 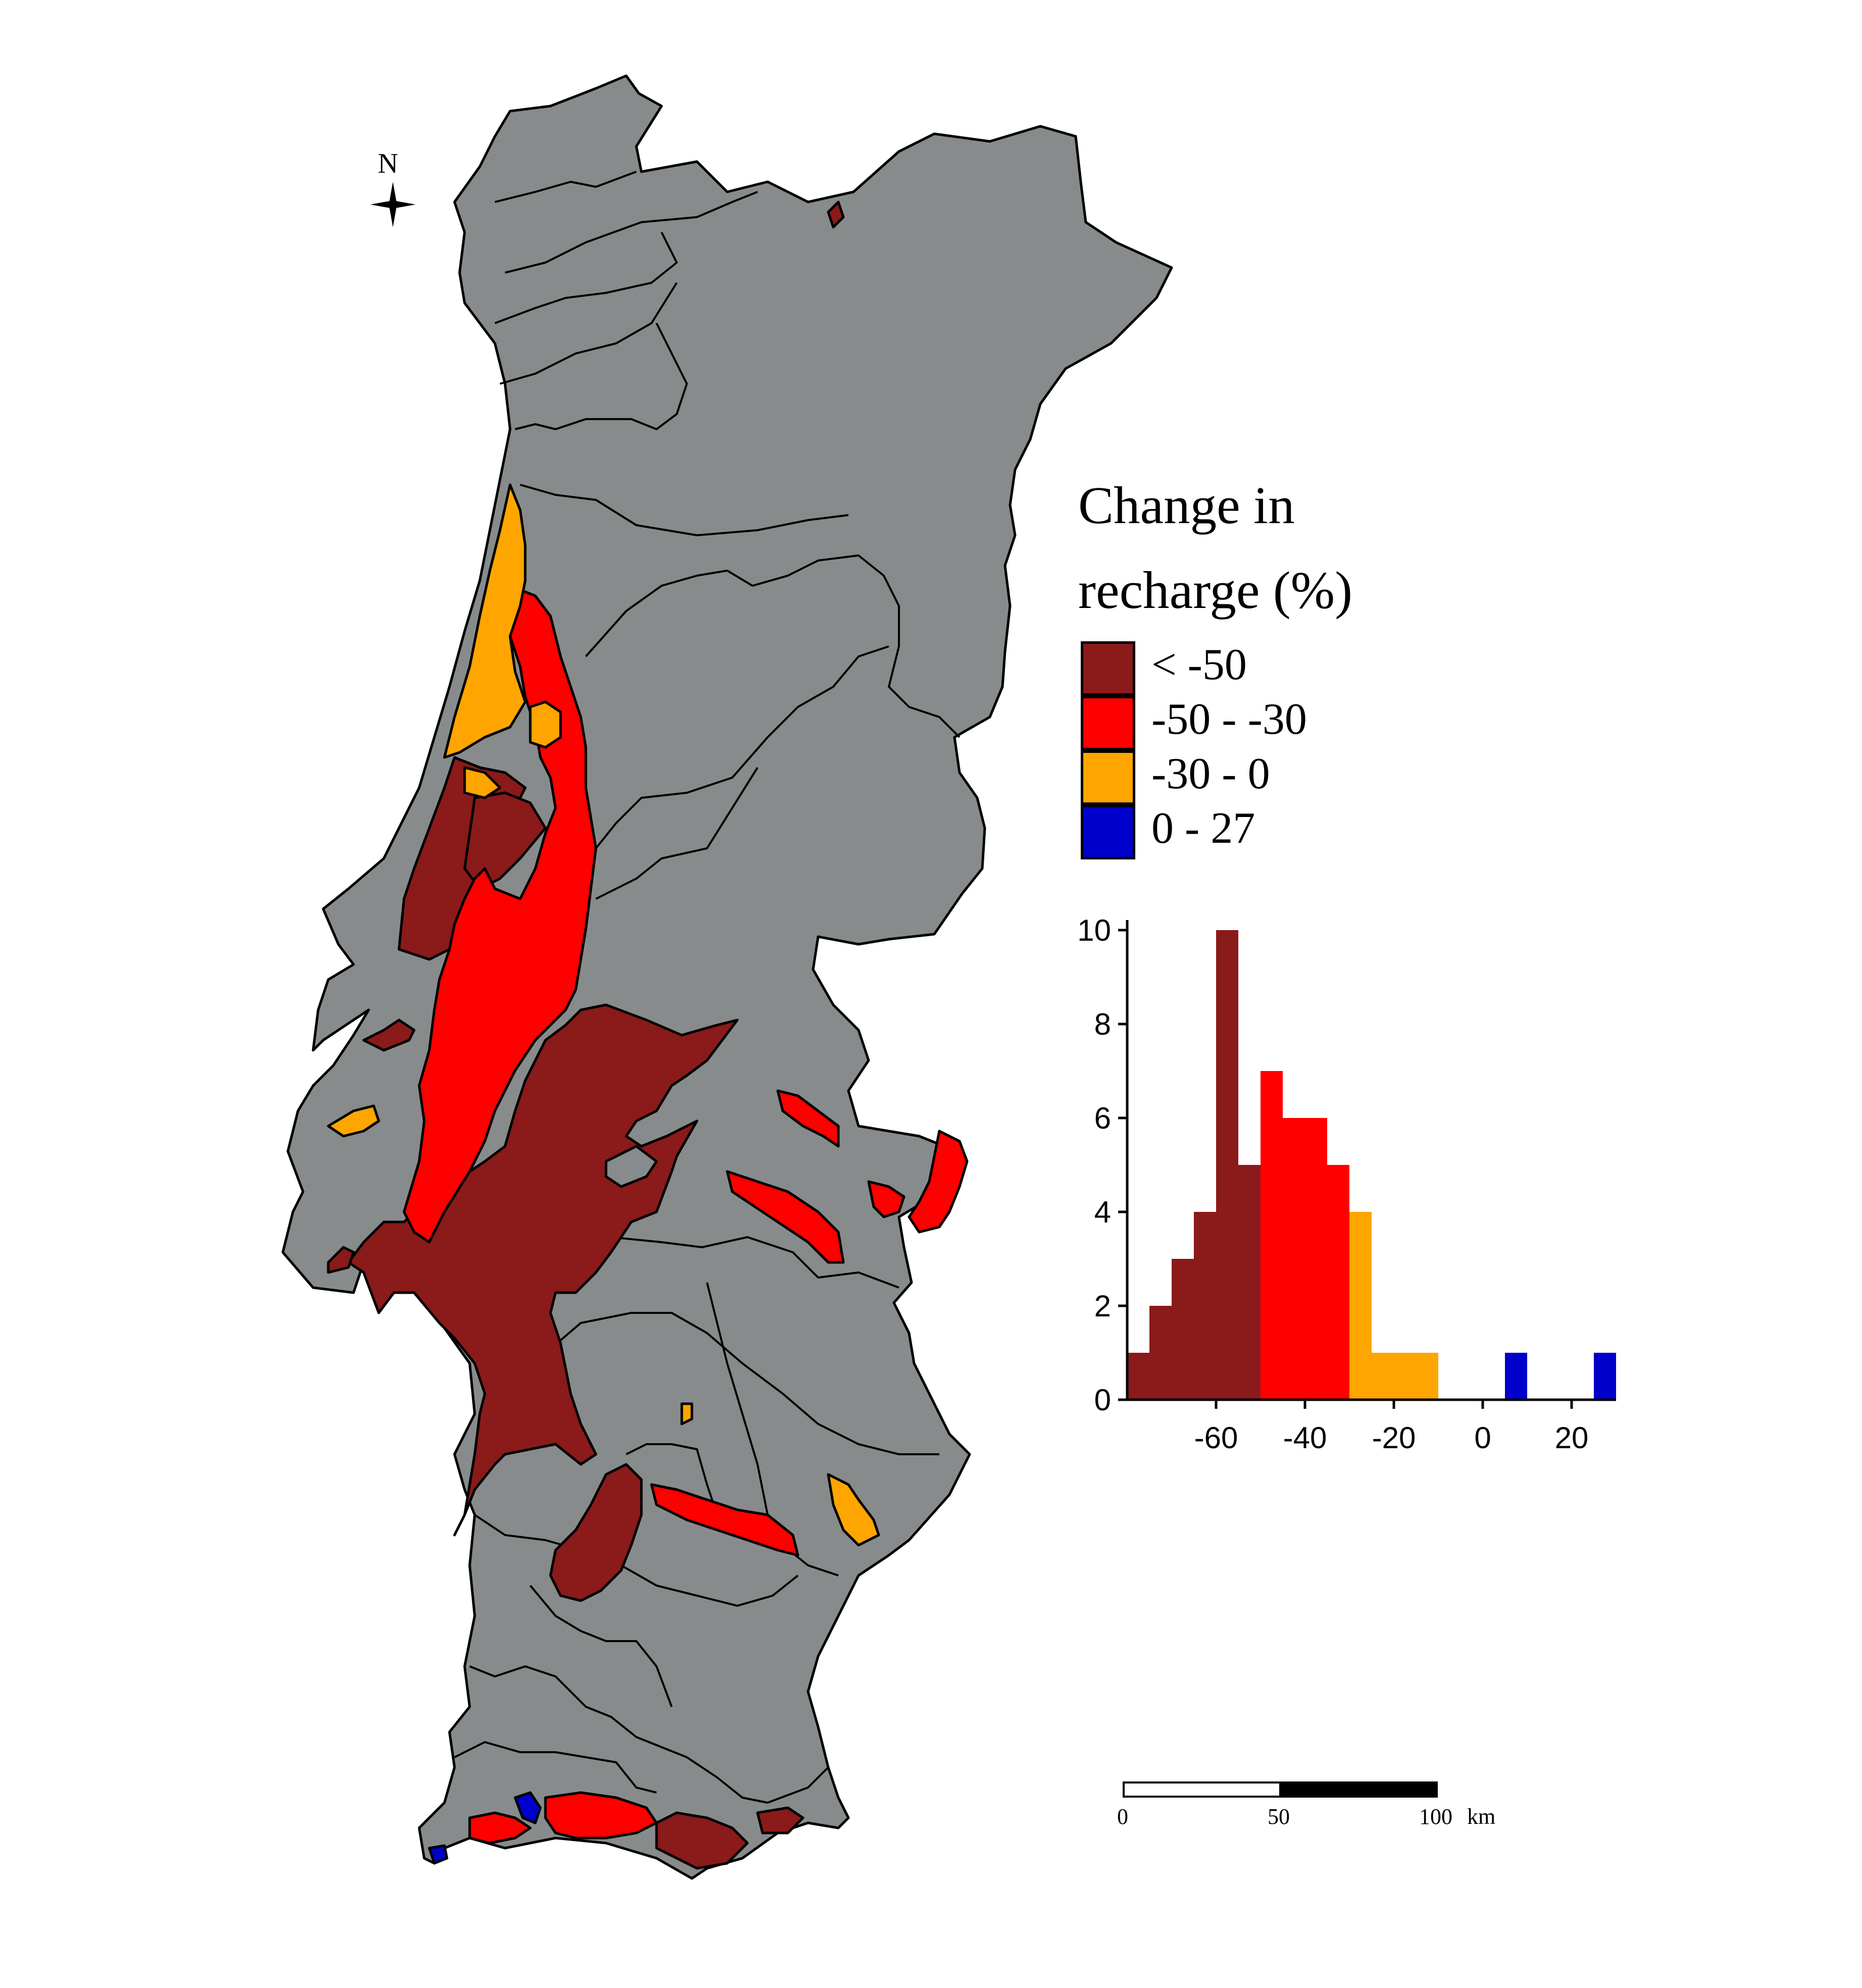 I want to click on scale-tick-0: 0, so click(x=1123, y=1816).